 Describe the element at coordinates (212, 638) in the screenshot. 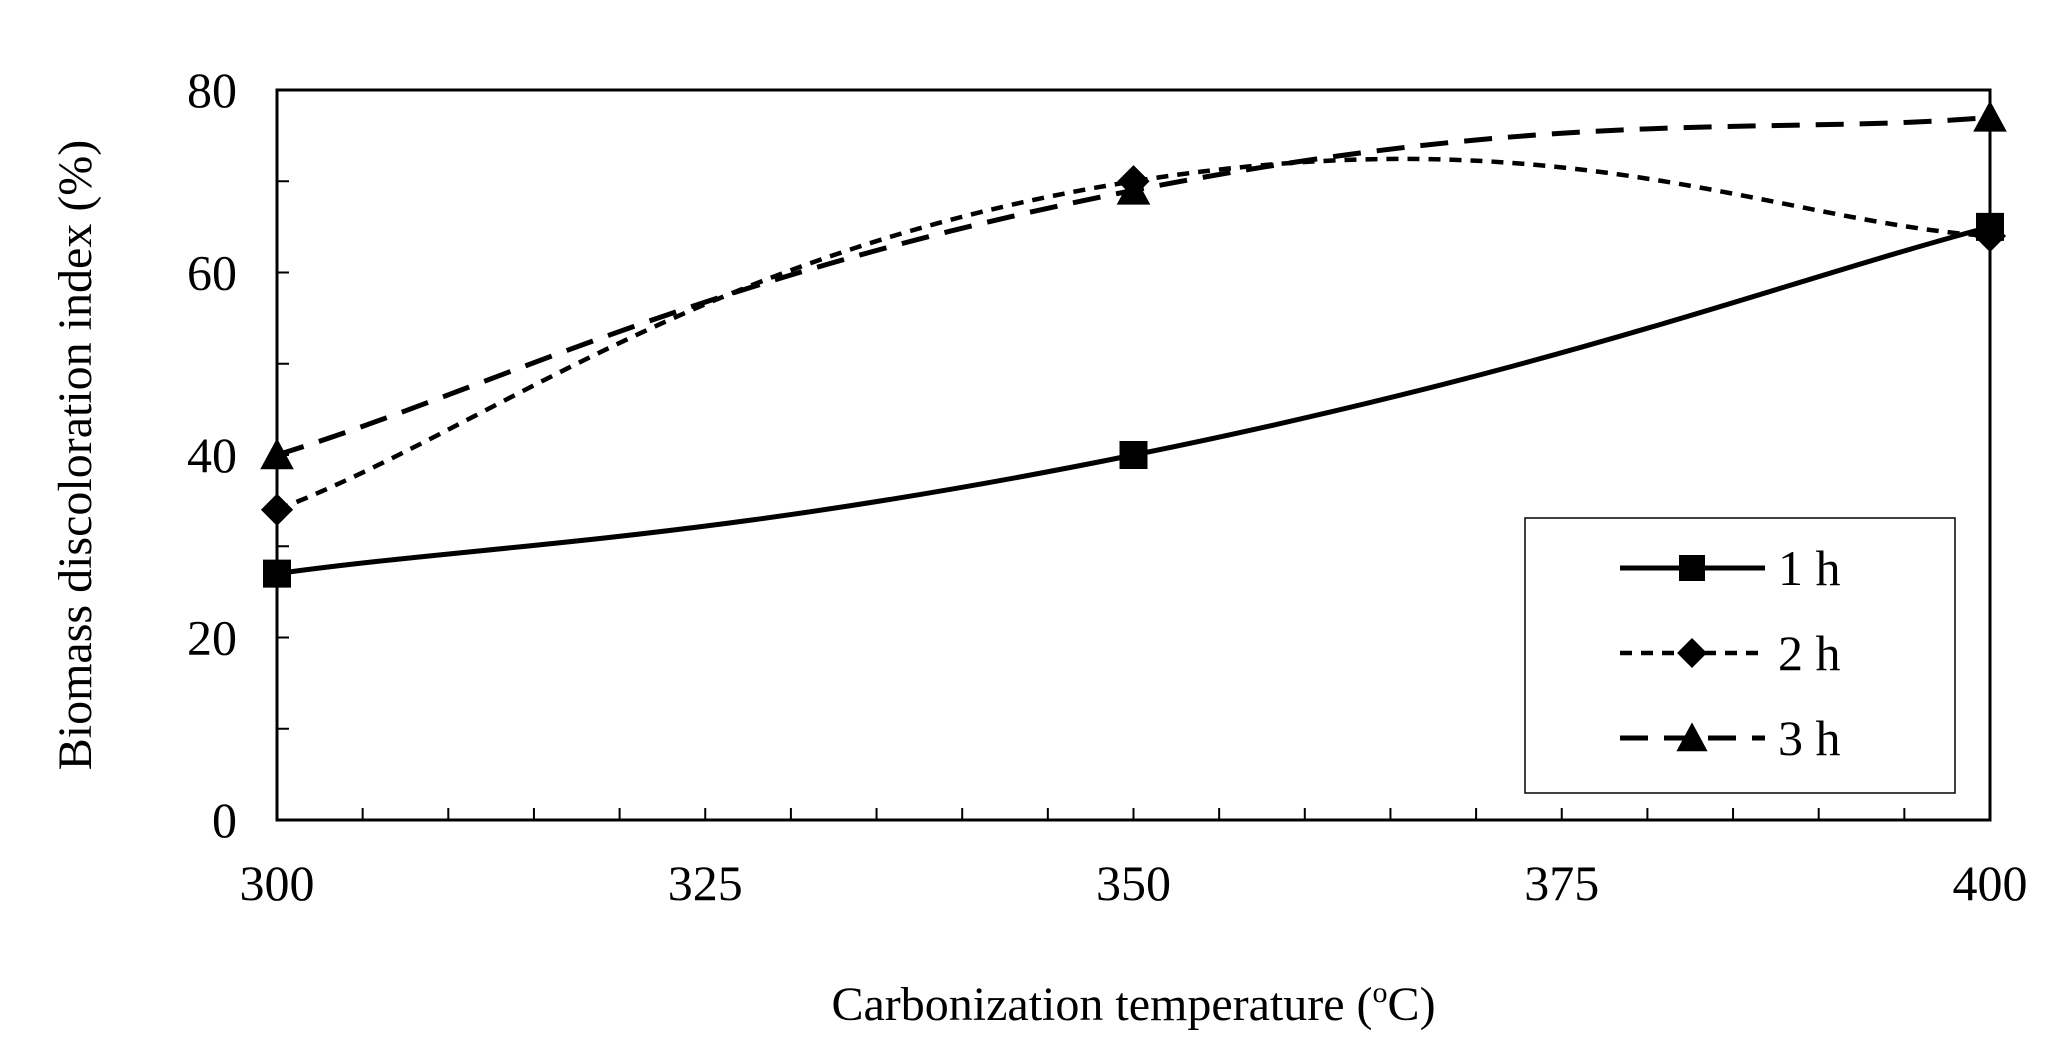

I see `y-tick-label: 20` at that location.